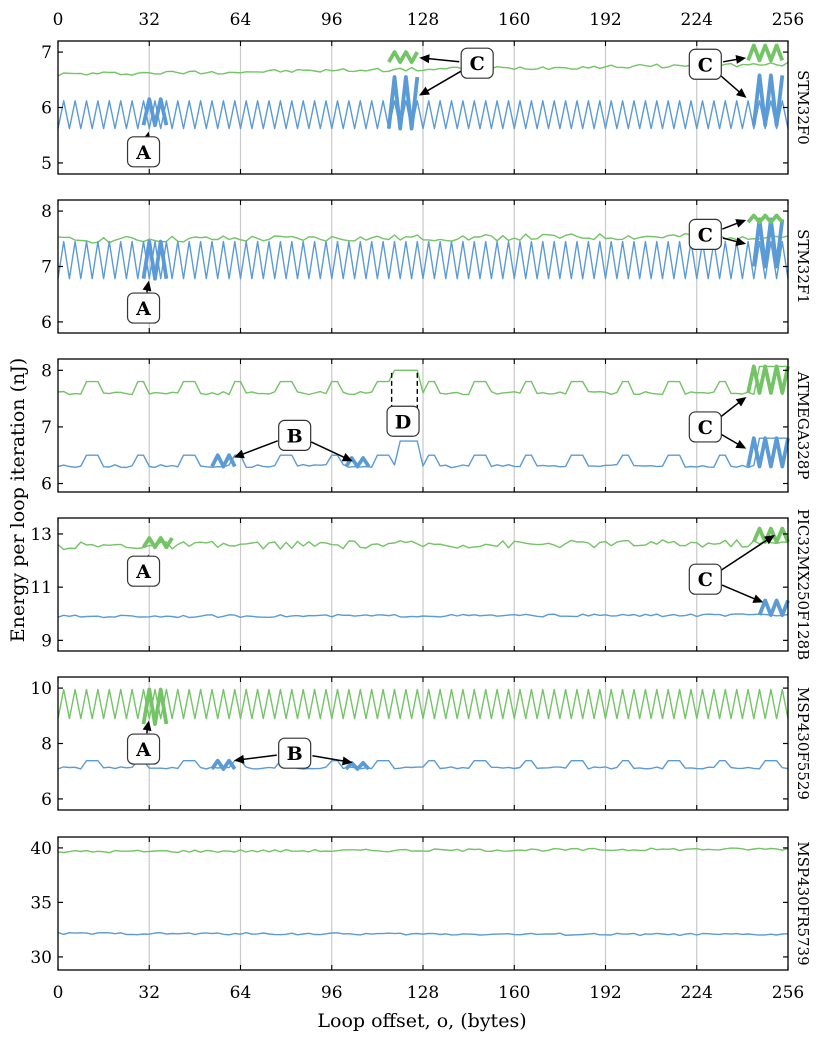  I want to click on annotation-label: B, so click(295, 436).